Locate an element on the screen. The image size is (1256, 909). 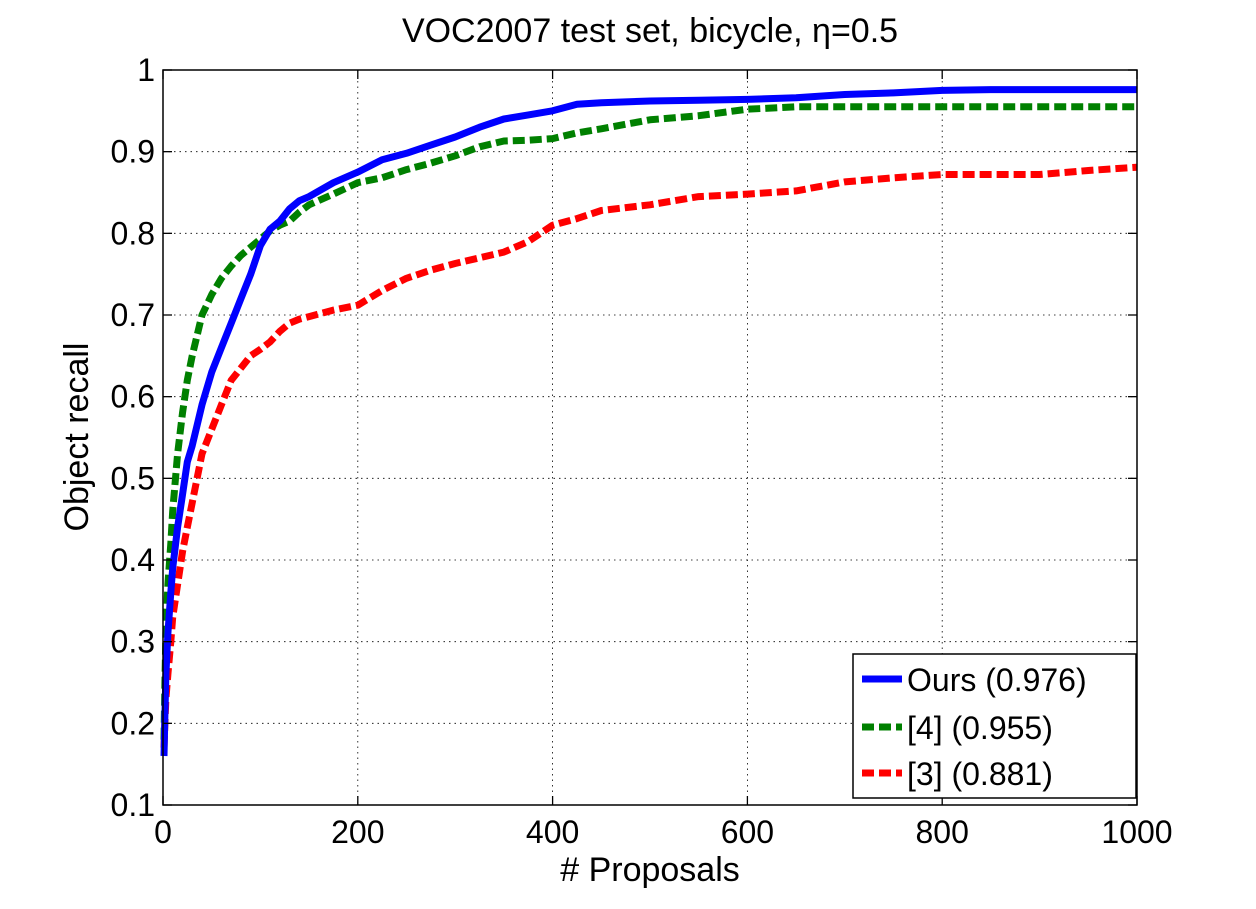
legend-label-ours: Ours (0.976) is located at coordinates (997, 680).